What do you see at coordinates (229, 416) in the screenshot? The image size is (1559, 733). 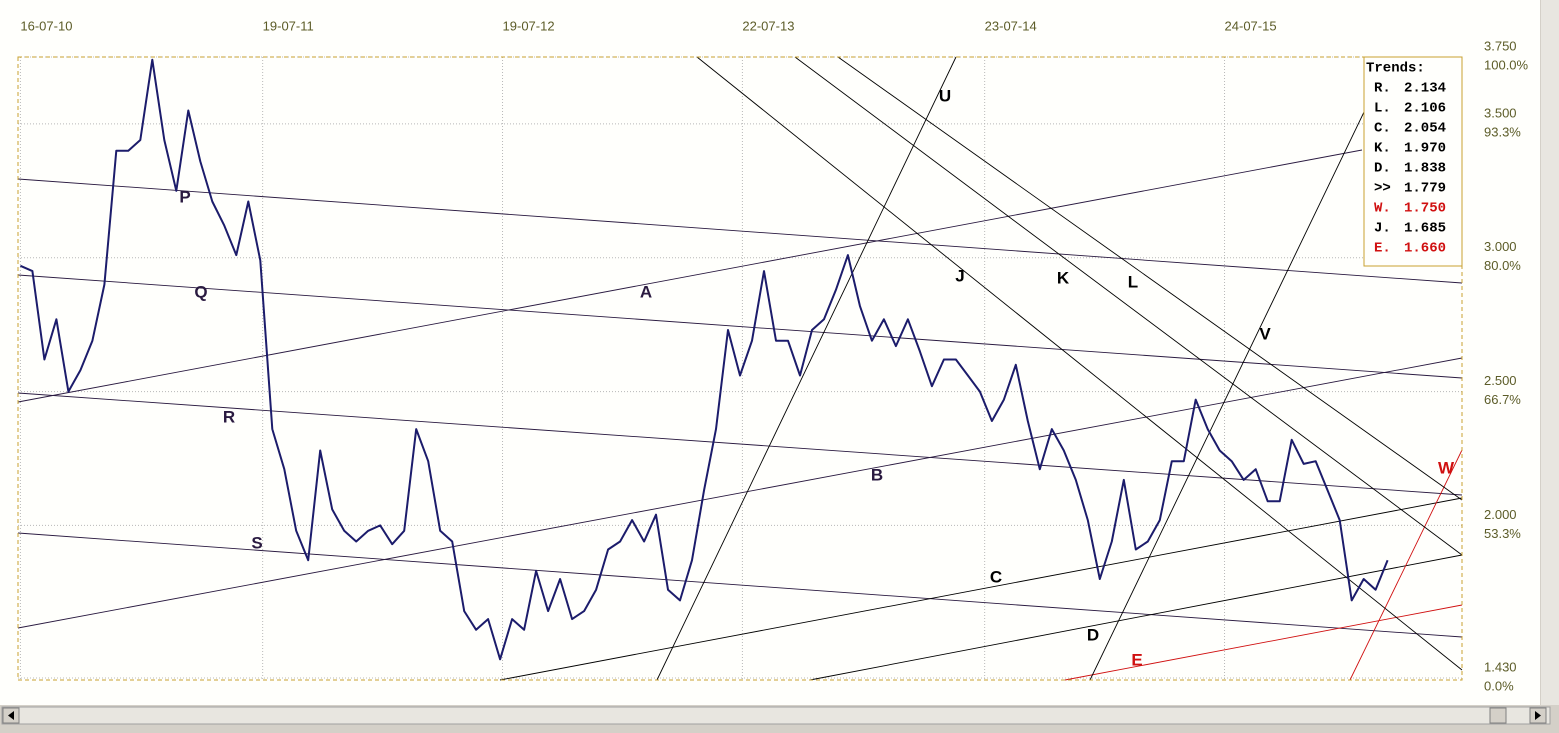 I see `trendline-label: R` at bounding box center [229, 416].